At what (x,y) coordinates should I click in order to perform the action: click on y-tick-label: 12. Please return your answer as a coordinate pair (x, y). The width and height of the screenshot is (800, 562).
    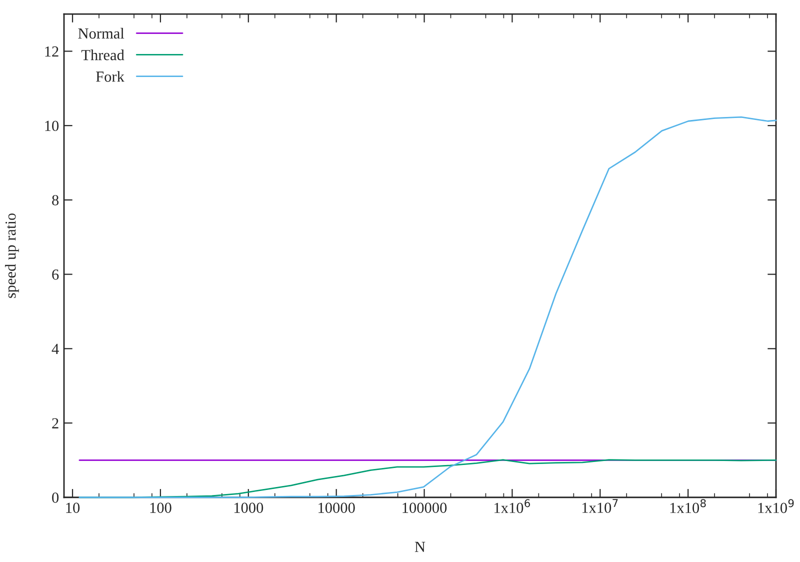
    Looking at the image, I should click on (51, 51).